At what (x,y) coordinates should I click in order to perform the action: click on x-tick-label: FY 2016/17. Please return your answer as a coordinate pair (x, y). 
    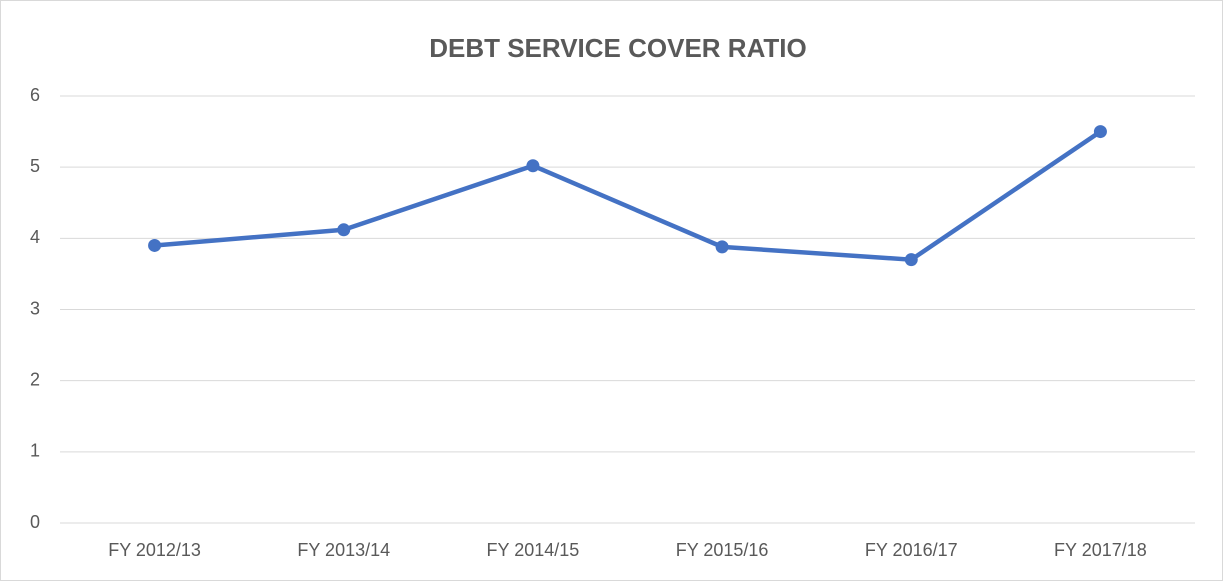
    Looking at the image, I should click on (911, 550).